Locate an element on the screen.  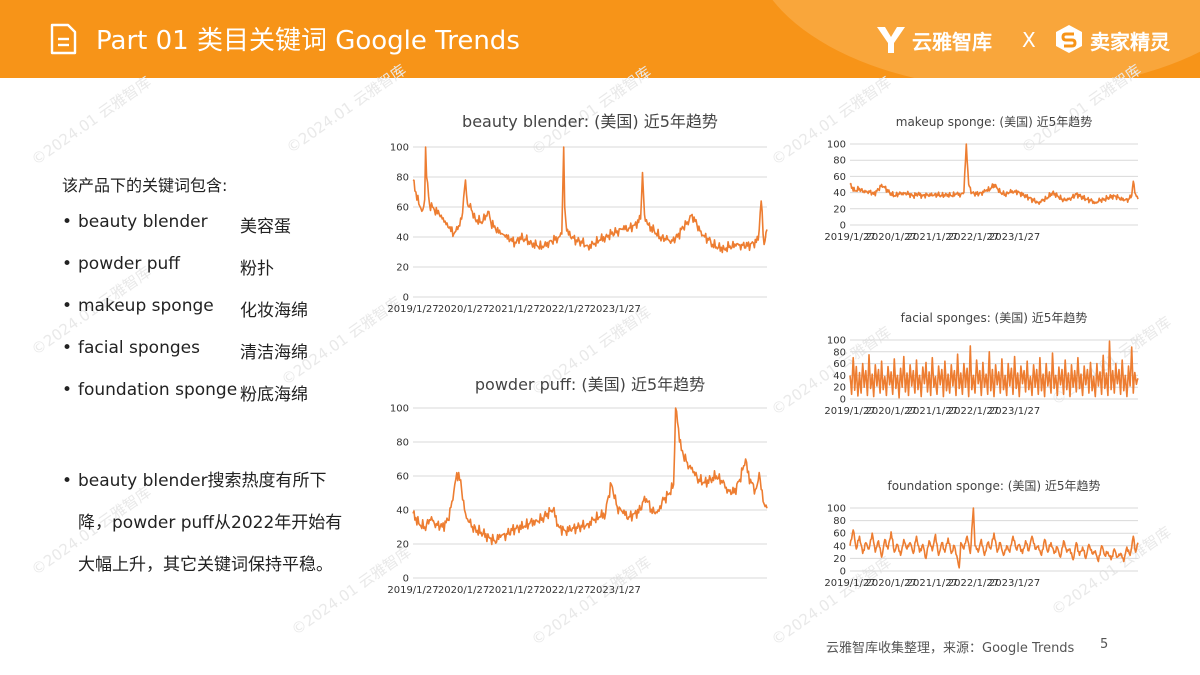
chart-title: beauty blender: (美国) 近5年趋势 is located at coordinates (590, 121).